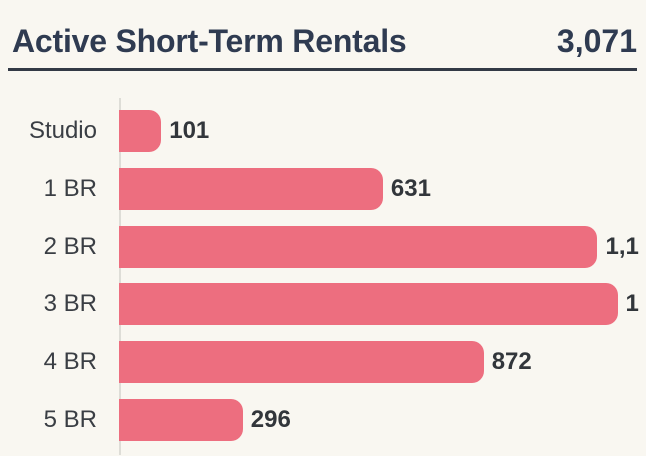  I want to click on value-label: 631, so click(410, 188).